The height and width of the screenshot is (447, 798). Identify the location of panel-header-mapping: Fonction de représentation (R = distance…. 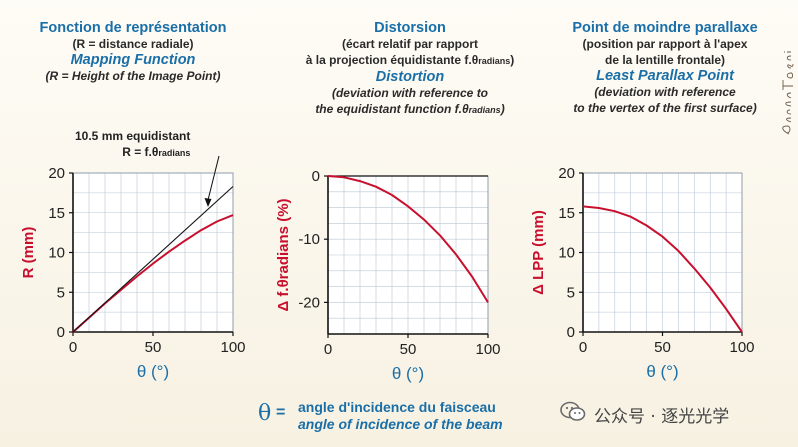
(133, 52).